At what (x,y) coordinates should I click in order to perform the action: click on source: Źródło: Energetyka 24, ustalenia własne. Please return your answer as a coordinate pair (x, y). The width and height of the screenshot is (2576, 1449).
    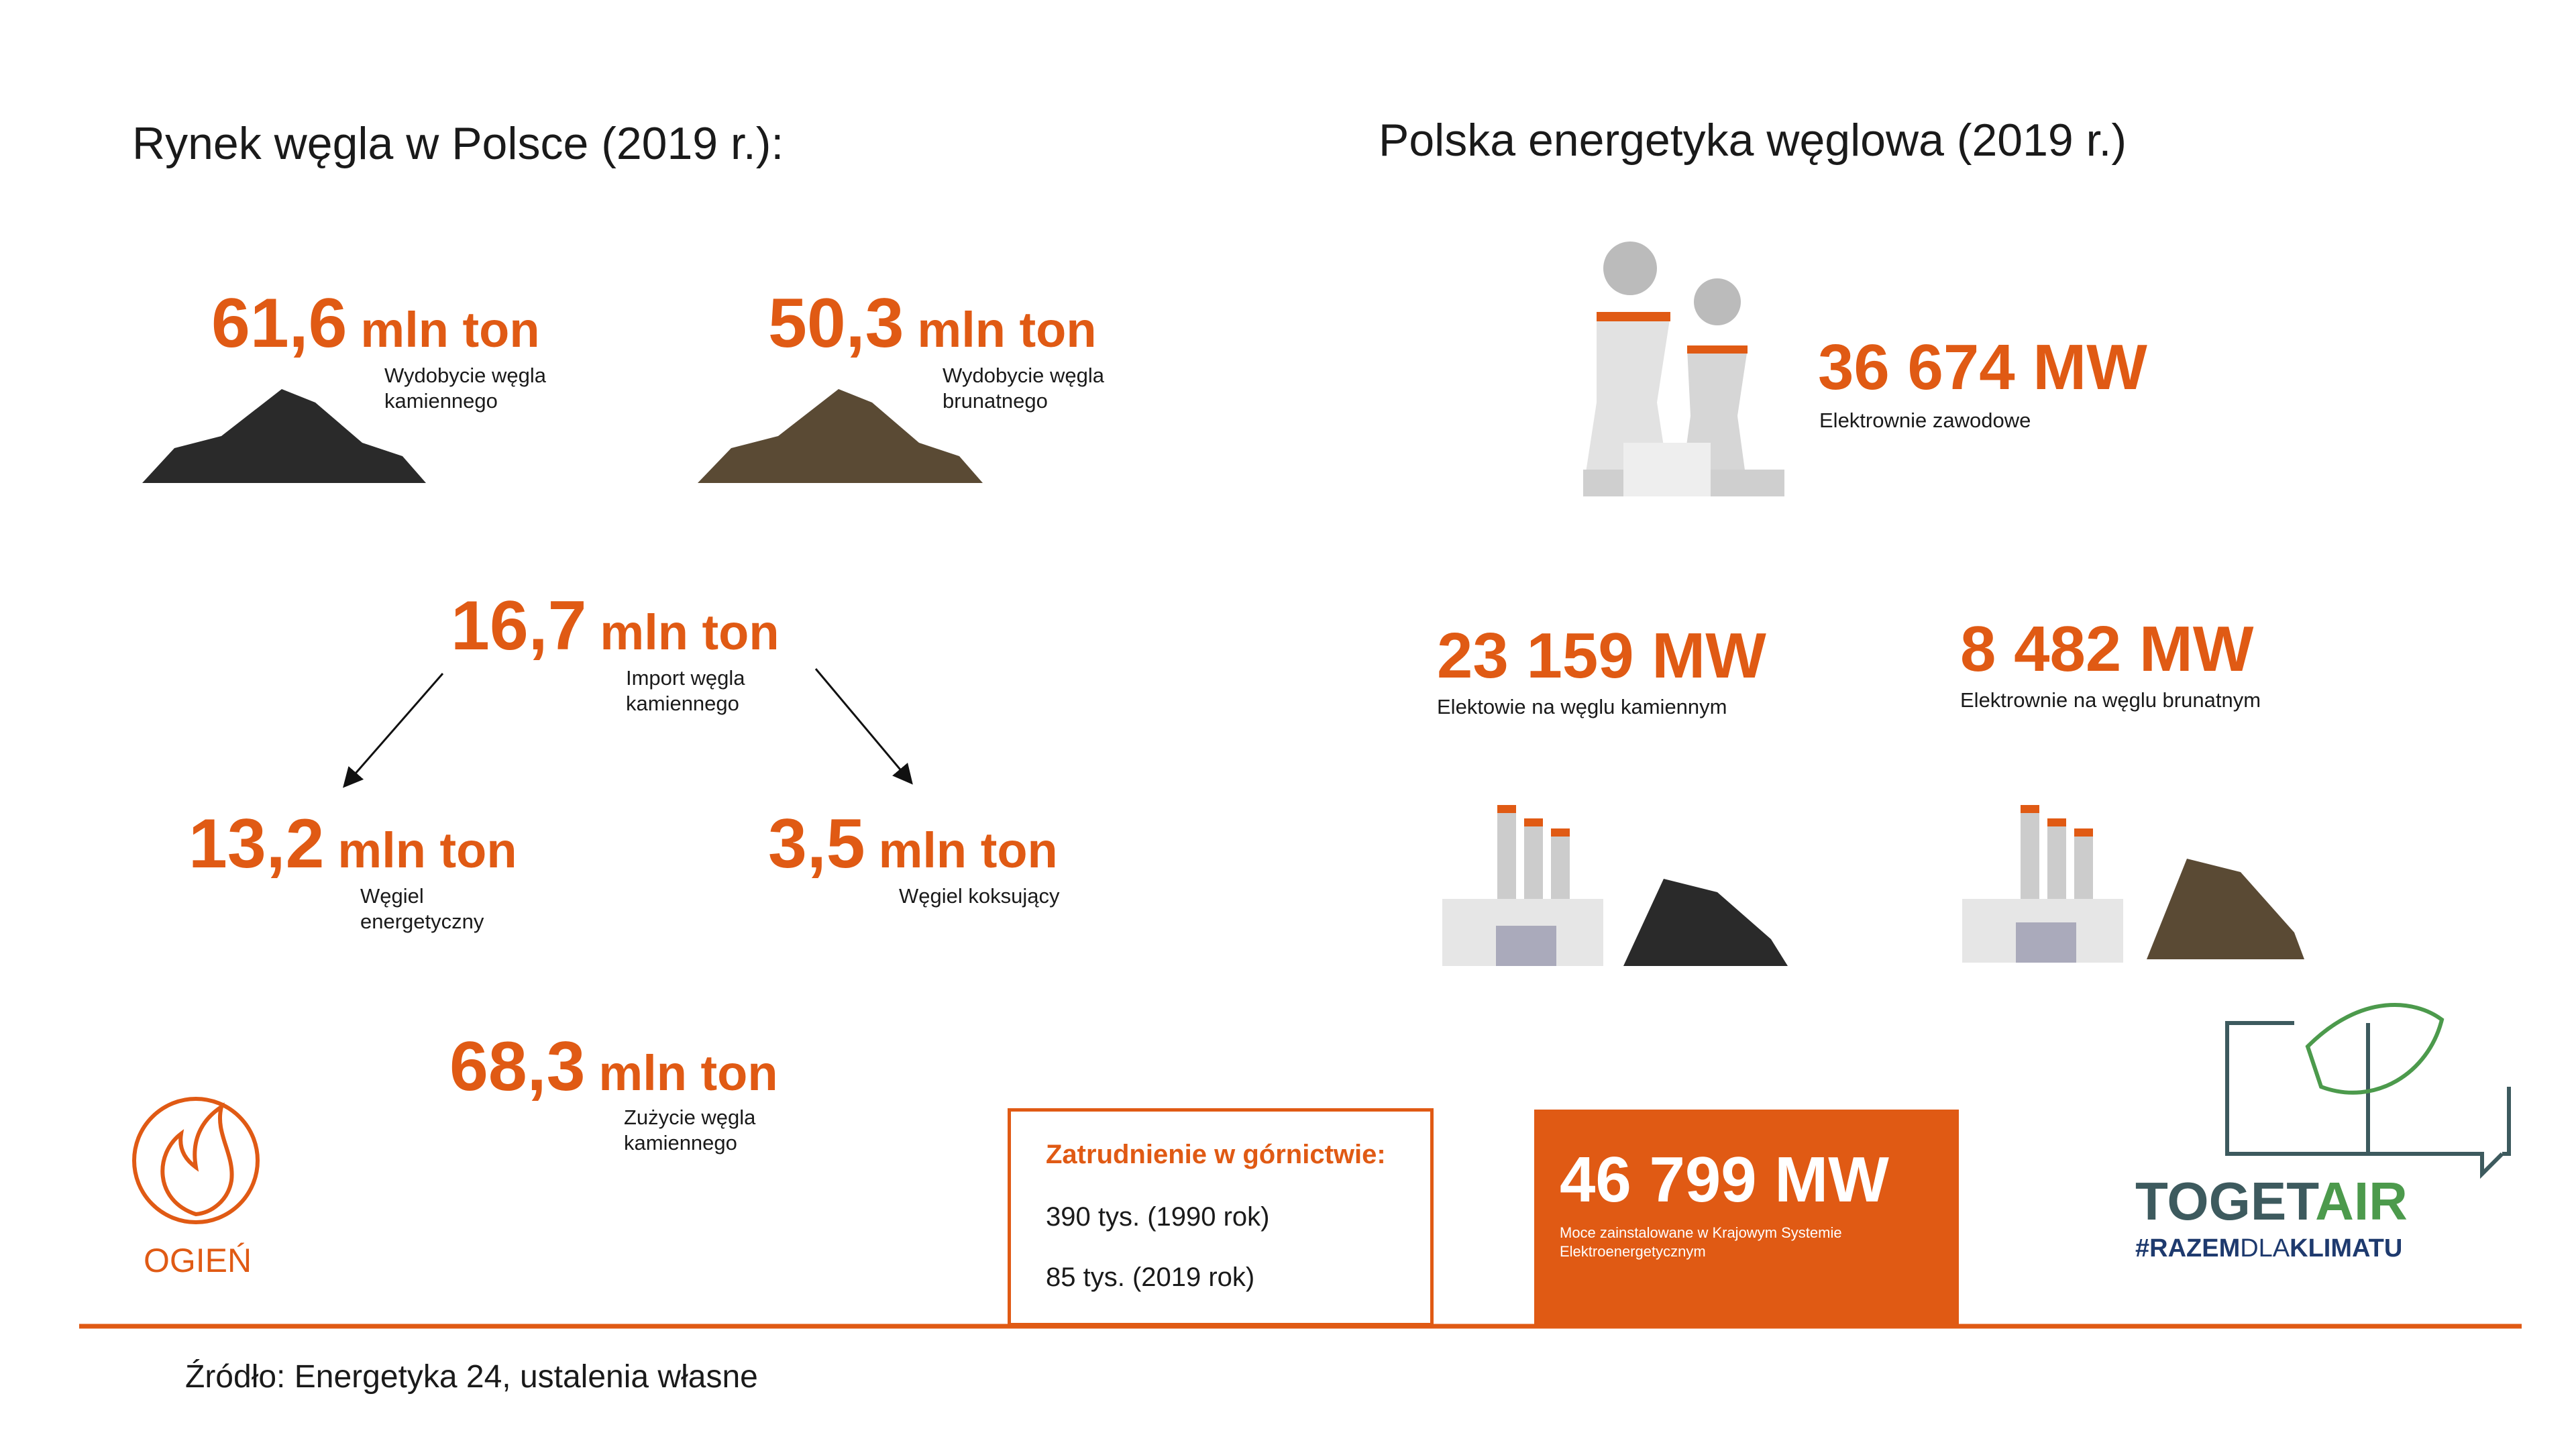
    Looking at the image, I should click on (471, 1377).